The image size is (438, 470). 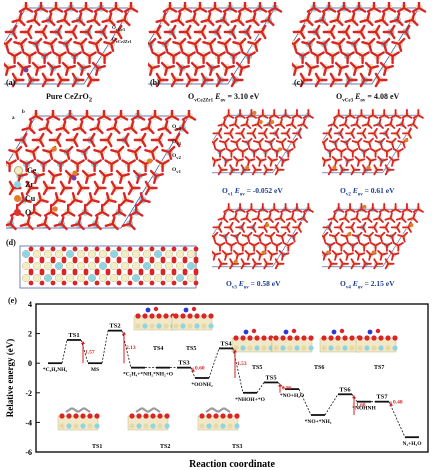 What do you see at coordinates (382, 397) in the screenshot?
I see `ts-label: TS7` at bounding box center [382, 397].